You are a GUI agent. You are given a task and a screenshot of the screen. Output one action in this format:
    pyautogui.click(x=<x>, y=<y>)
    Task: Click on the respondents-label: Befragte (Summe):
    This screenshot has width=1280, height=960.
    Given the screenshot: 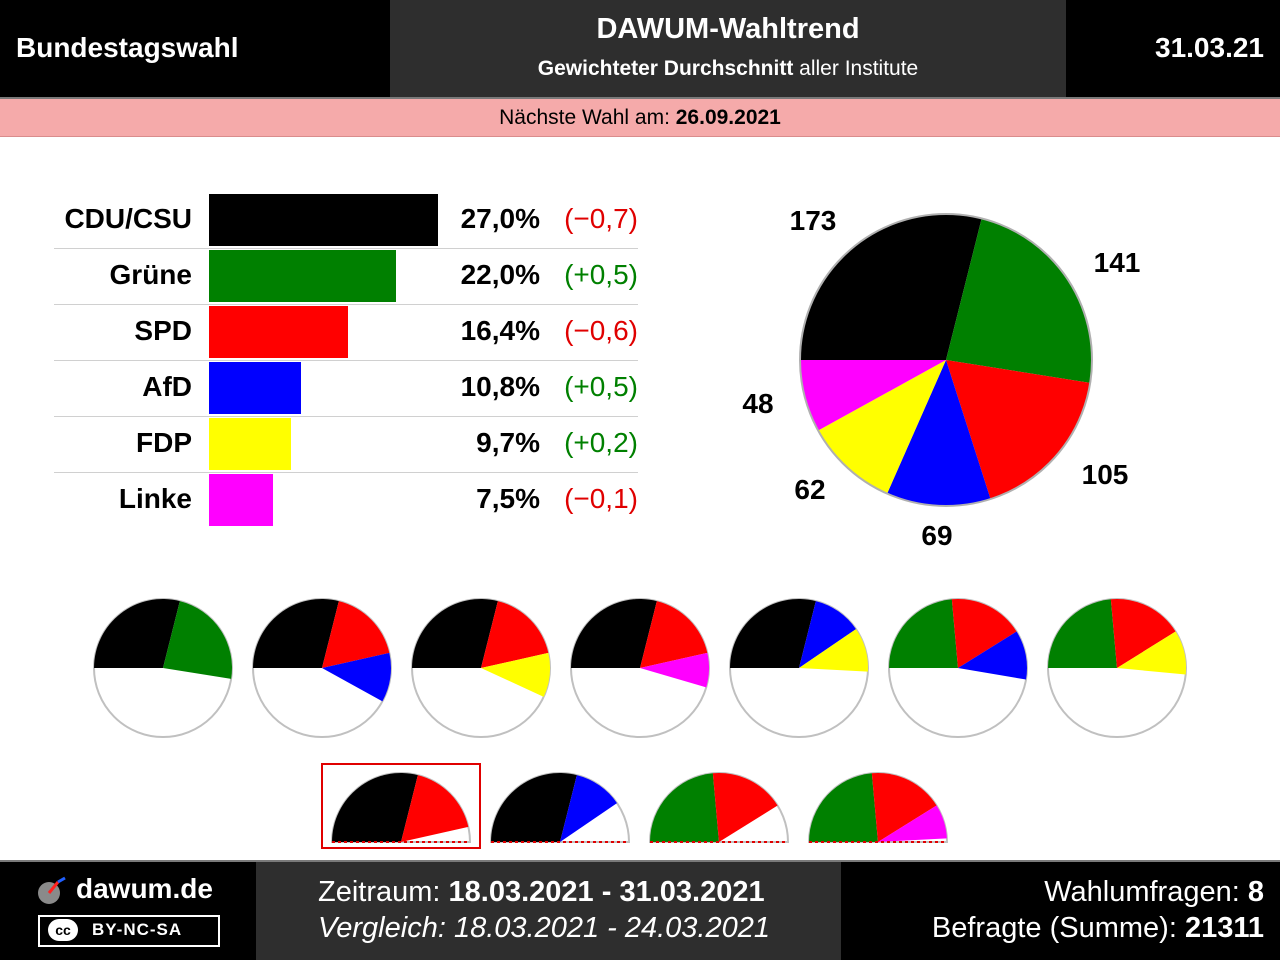 What is the action you would take?
    pyautogui.click(x=1054, y=928)
    